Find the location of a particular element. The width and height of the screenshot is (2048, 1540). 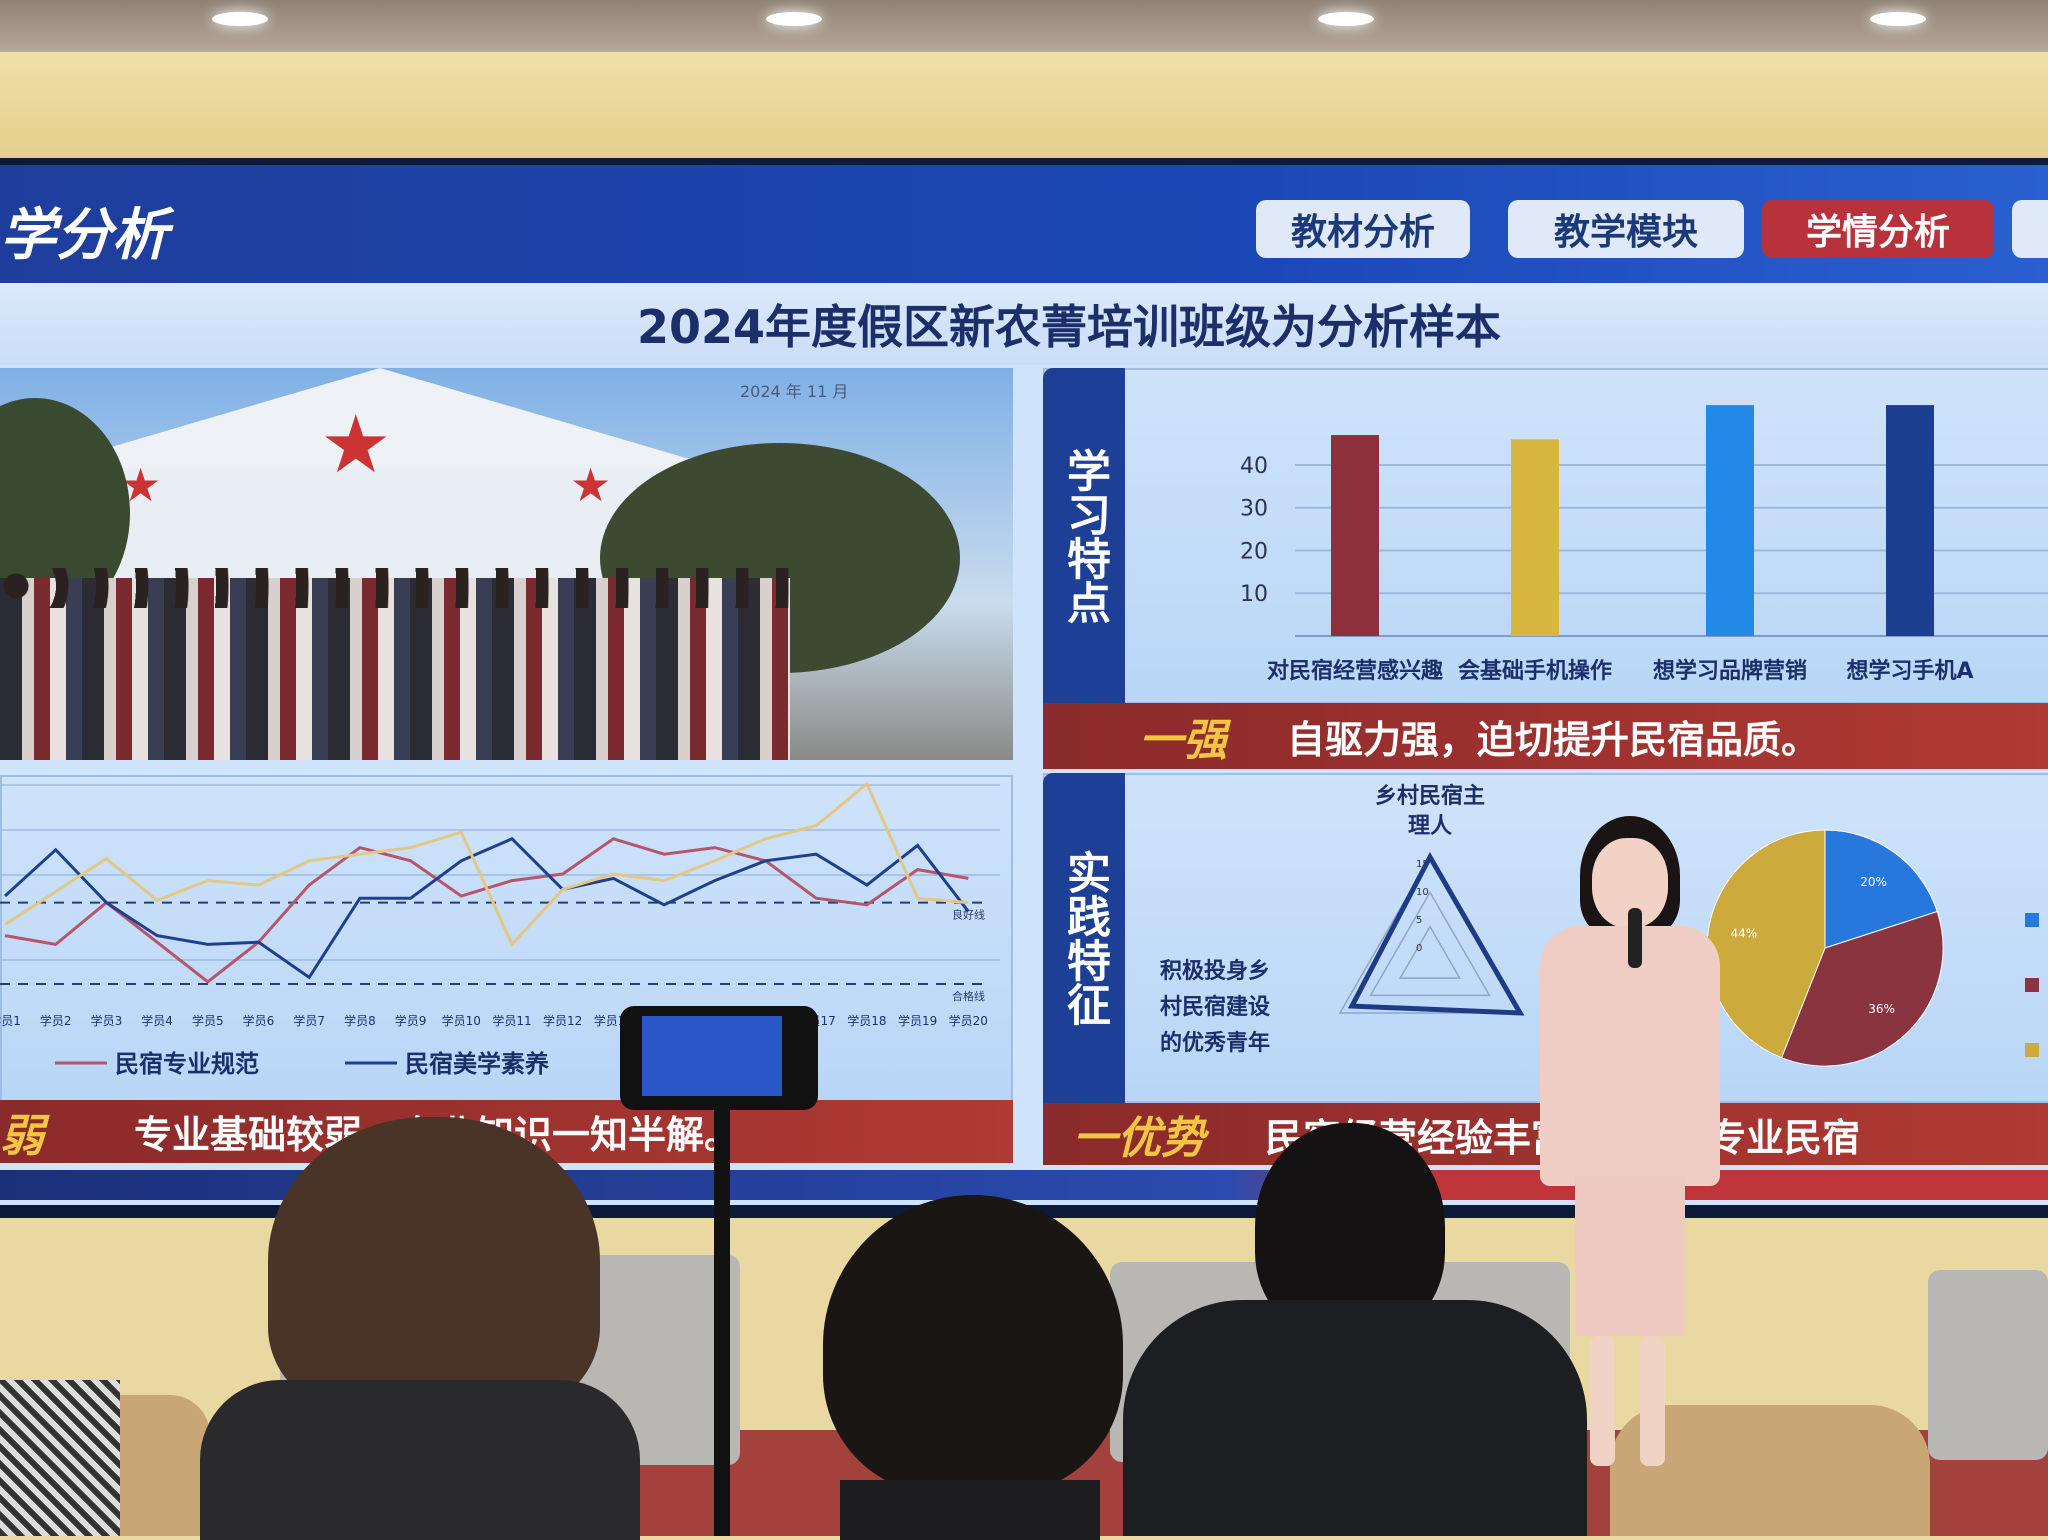

x-tick-label: 学员12 is located at coordinates (562, 1020).